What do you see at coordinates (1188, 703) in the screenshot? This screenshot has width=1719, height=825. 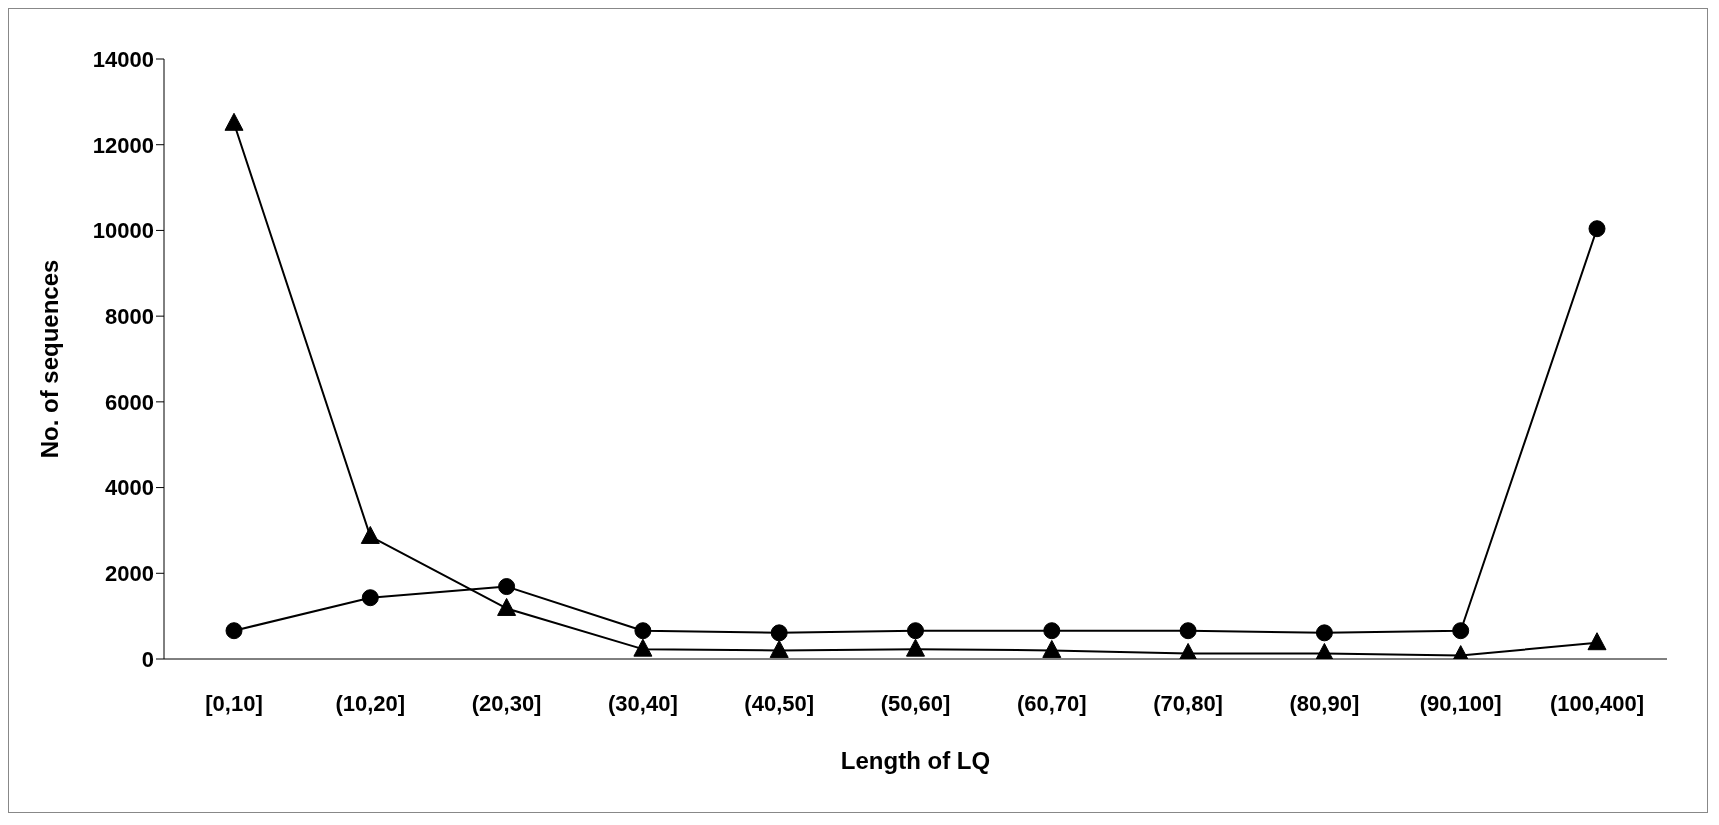 I see `x-tick-label: (70,80]` at bounding box center [1188, 703].